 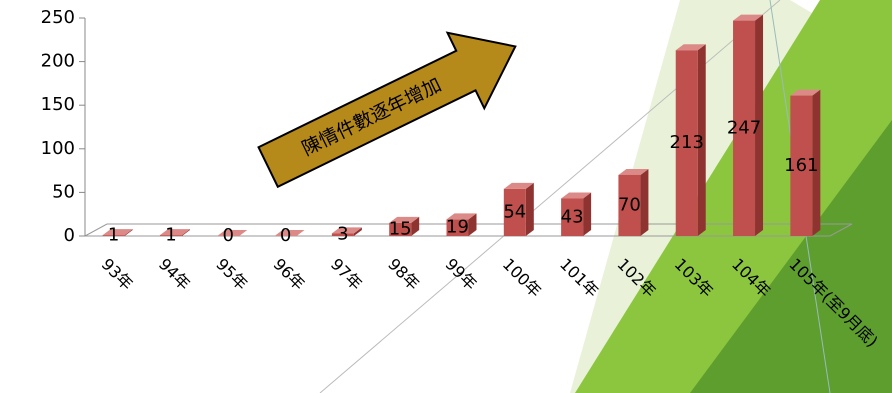 What do you see at coordinates (387, 110) in the screenshot?
I see `annotation-arrow: 陳情件數逐年增加` at bounding box center [387, 110].